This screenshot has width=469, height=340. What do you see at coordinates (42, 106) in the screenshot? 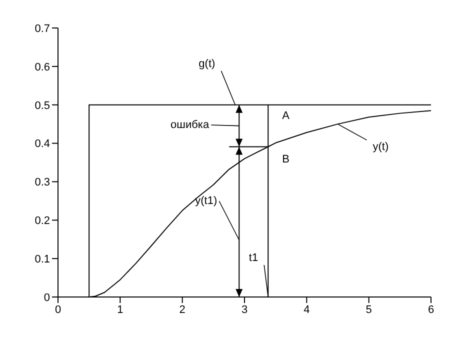
I see `y-tick-label: 0.5` at bounding box center [42, 106].